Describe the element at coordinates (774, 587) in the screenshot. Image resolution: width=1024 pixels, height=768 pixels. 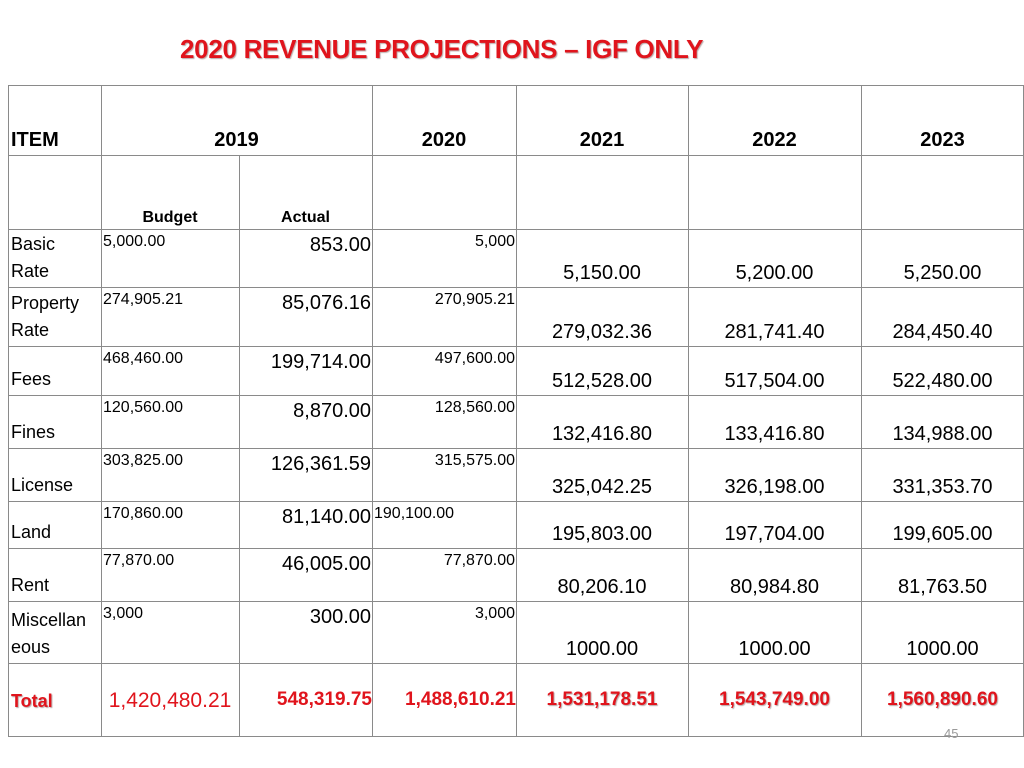
I see `cell-2022: 80,984.80` at that location.